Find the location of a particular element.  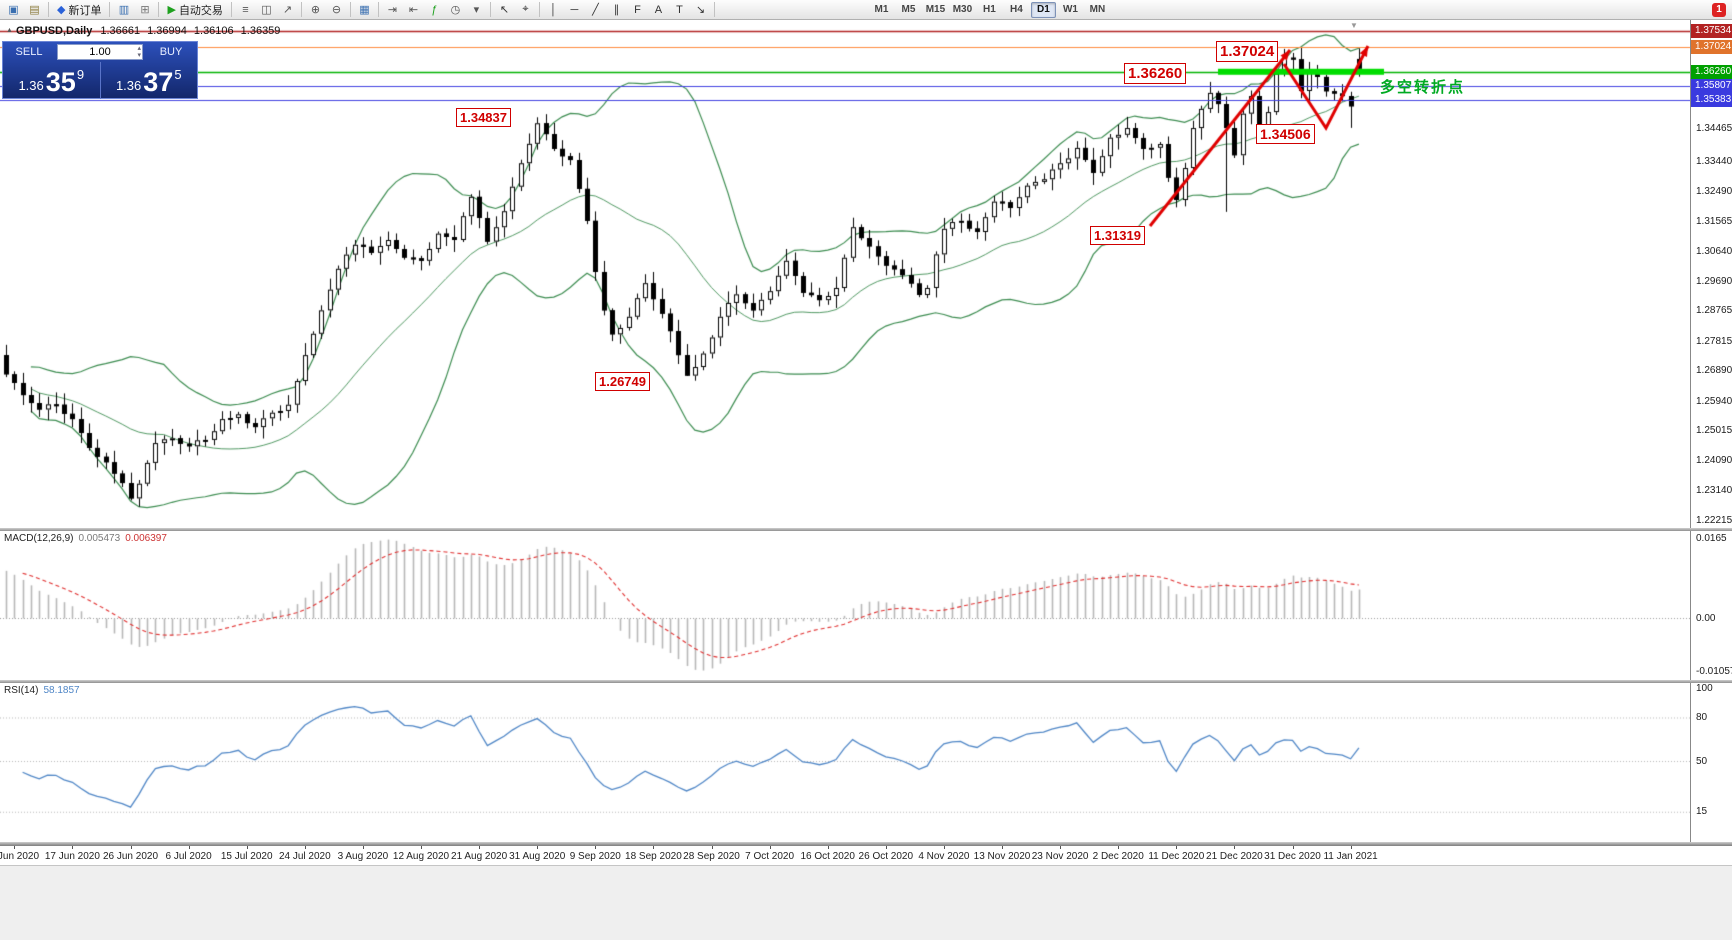

zoom-in-icon: ⊕ is located at coordinates (315, 10).